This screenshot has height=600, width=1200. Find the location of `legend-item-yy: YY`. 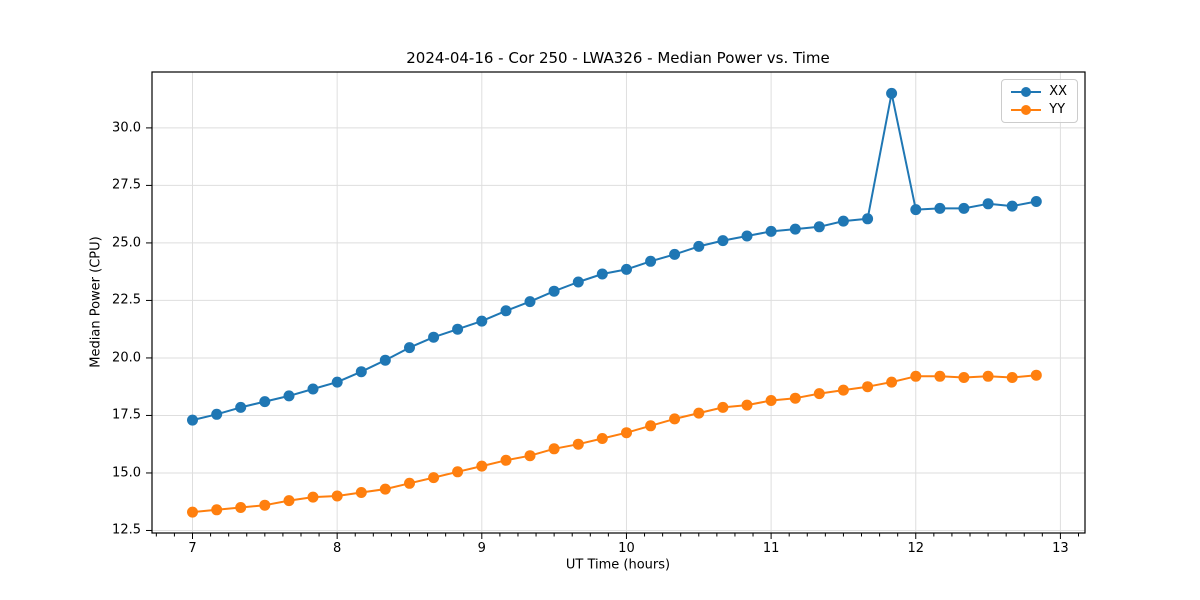

legend-item-yy: YY is located at coordinates (1039, 110).